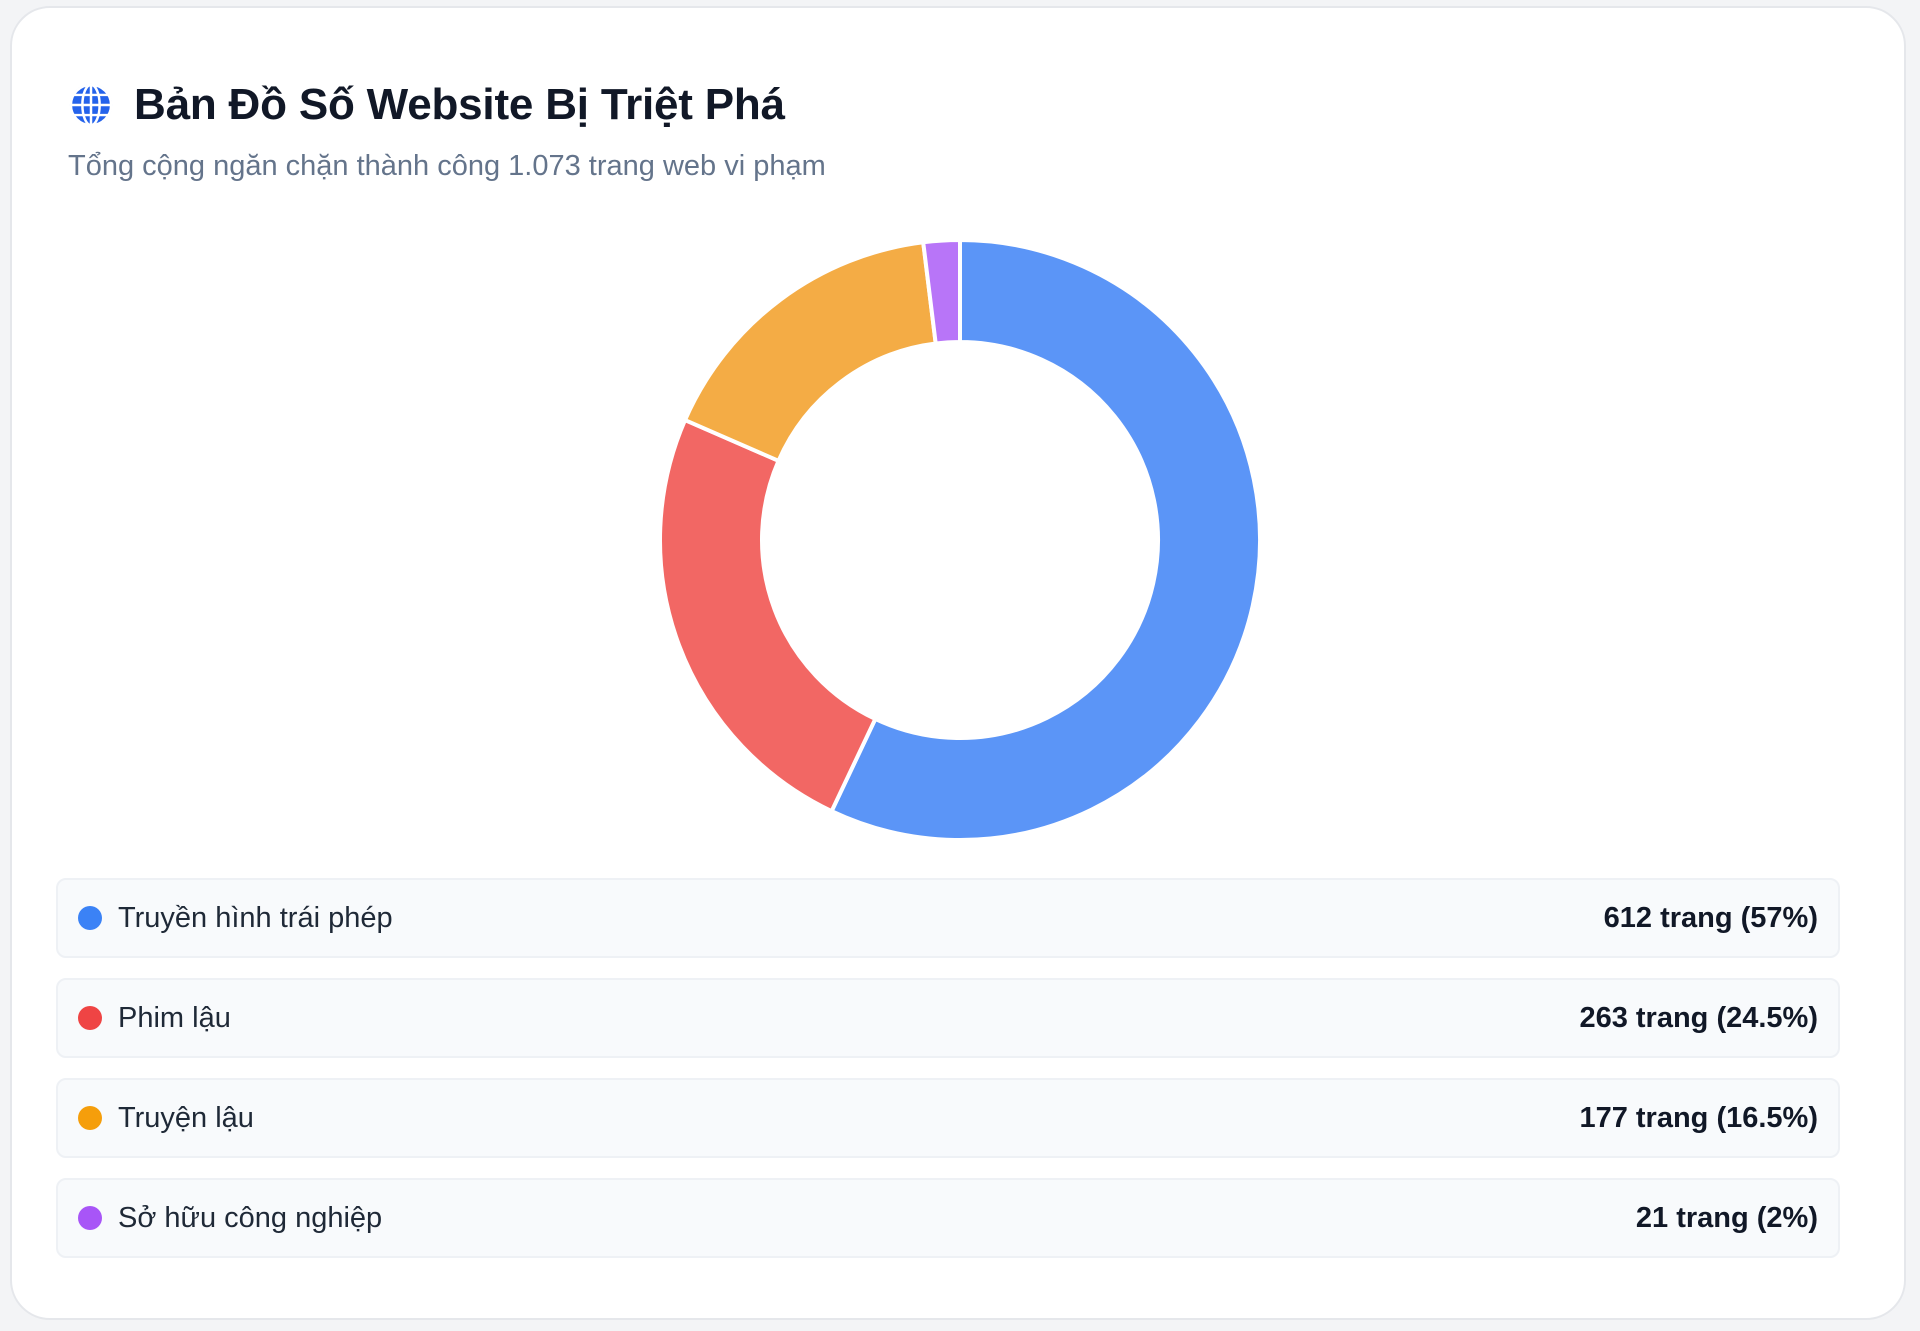 The width and height of the screenshot is (1920, 1331). What do you see at coordinates (459, 104) in the screenshot?
I see `chart-title: Bản Đồ Số Website Bị Triệt Phá` at bounding box center [459, 104].